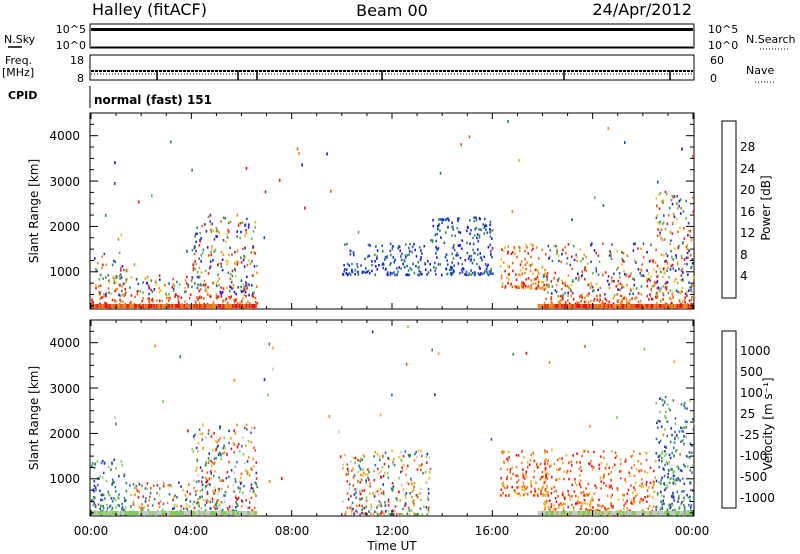 The width and height of the screenshot is (800, 554). Describe the element at coordinates (413, 75) in the screenshot. I see `freq-spikes` at that location.